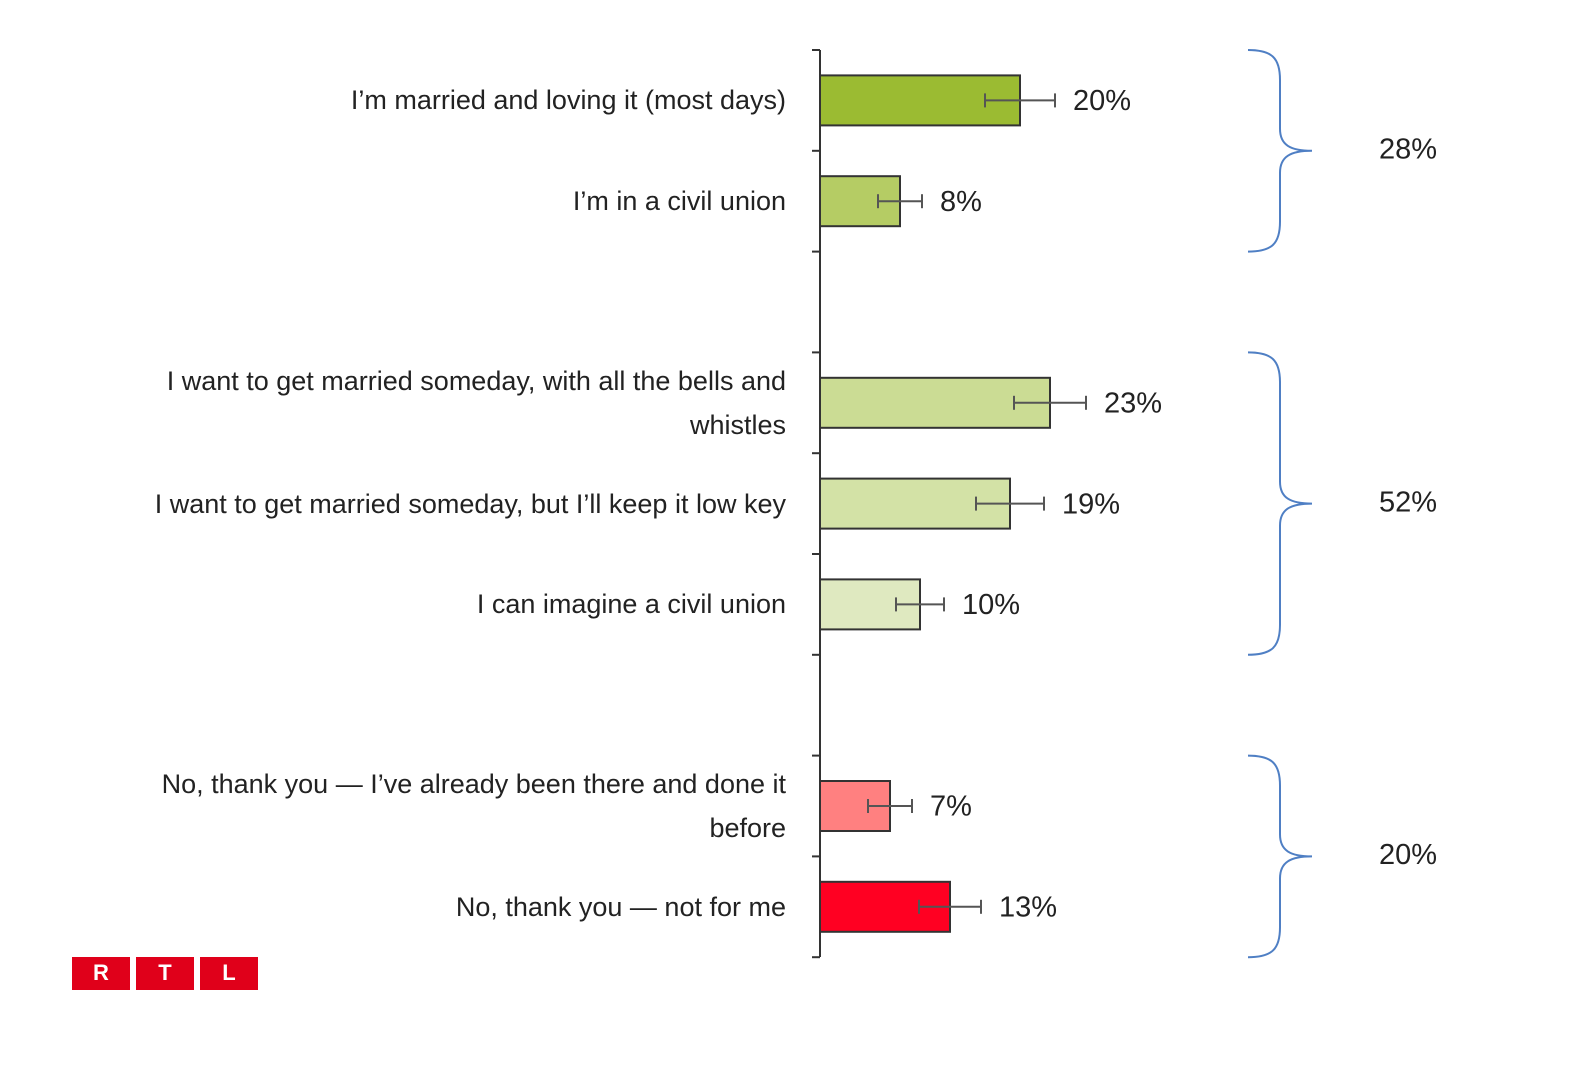  I want to click on group-total: 20%, so click(1408, 855).